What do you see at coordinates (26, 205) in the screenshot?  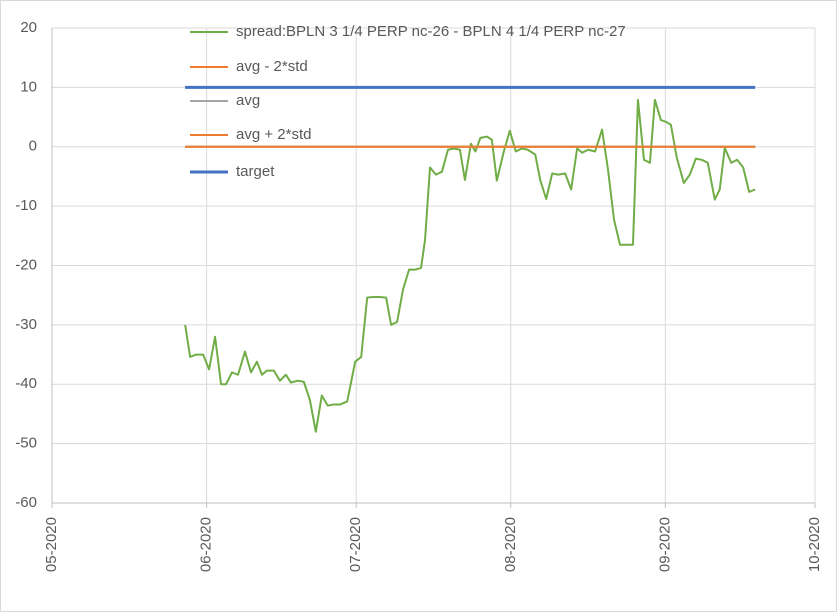 I see `y-tick-label: -10` at bounding box center [26, 205].